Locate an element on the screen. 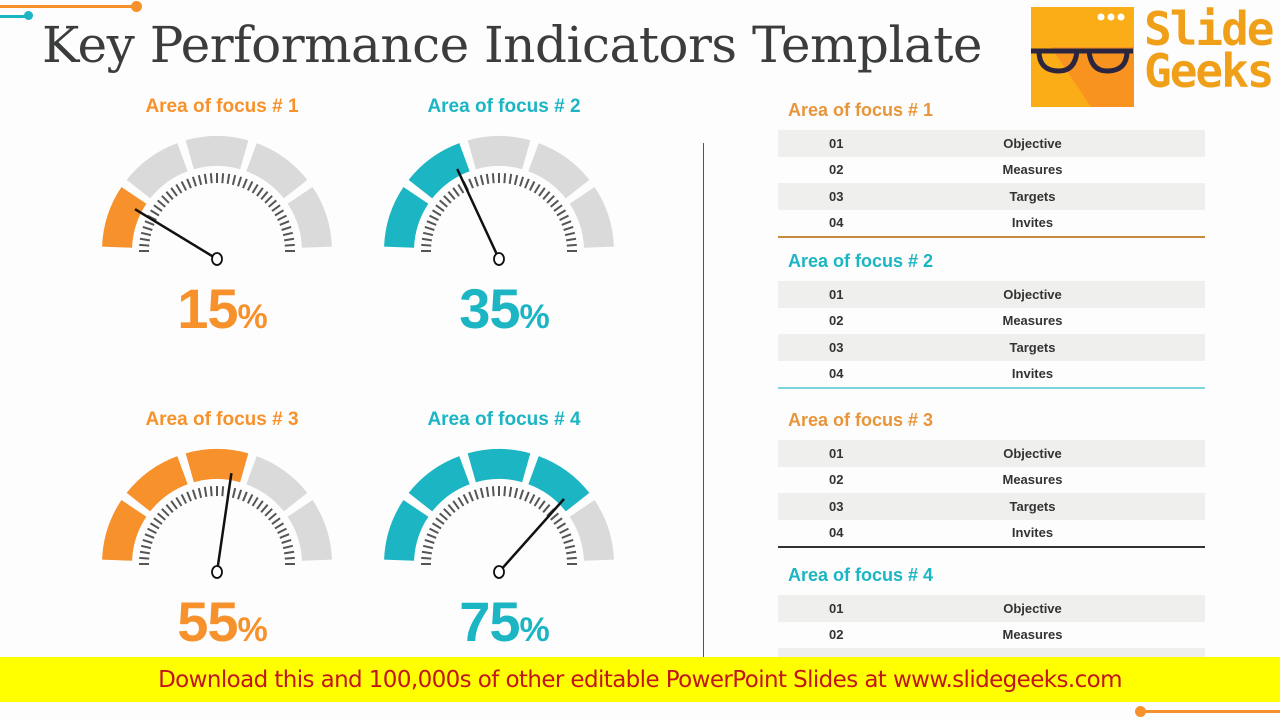  decor-line-orange-bottom is located at coordinates (1210, 711).